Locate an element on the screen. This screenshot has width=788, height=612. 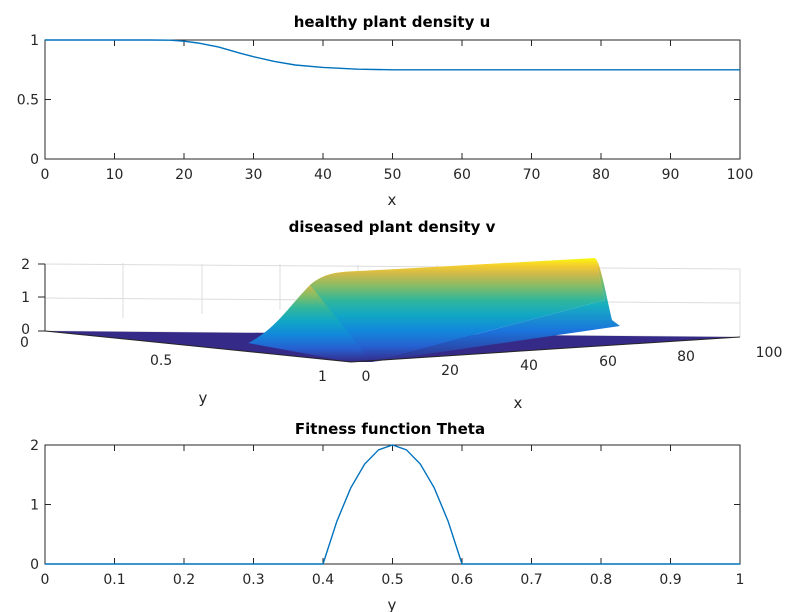
x-tick-label: 0.2 is located at coordinates (184, 580).